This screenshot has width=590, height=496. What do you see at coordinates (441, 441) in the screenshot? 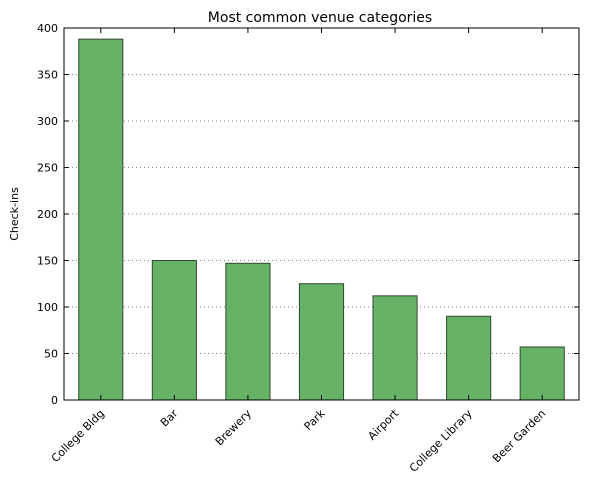
I see `x-tick-label: College Library` at bounding box center [441, 441].